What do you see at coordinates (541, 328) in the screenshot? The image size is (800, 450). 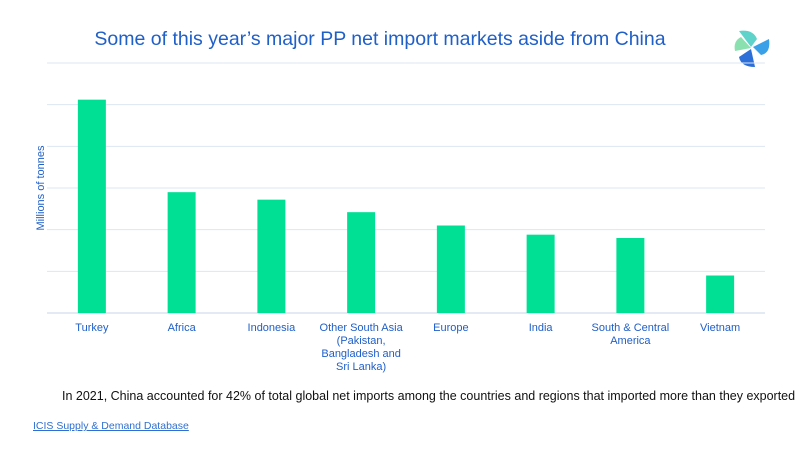 I see `x-tick-label: India` at bounding box center [541, 328].